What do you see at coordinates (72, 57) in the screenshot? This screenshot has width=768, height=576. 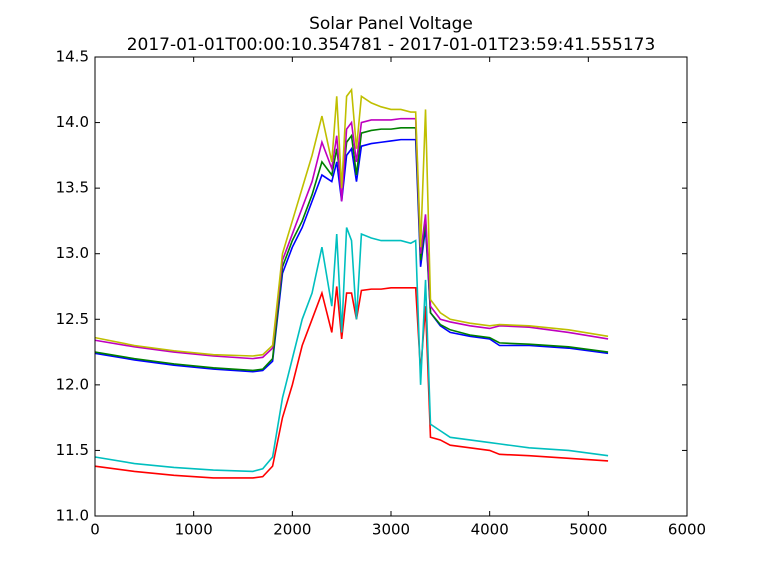 I see `y-tick-label: 14.5` at bounding box center [72, 57].